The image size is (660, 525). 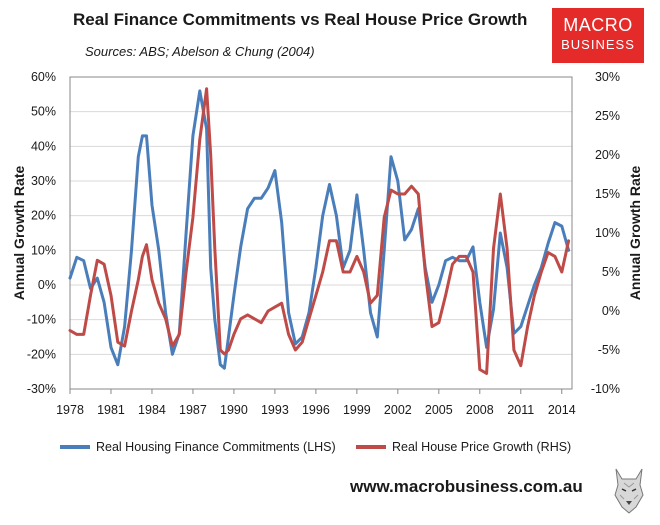 What do you see at coordinates (609, 350) in the screenshot?
I see `right-axis-tick-label: -5%` at bounding box center [609, 350].